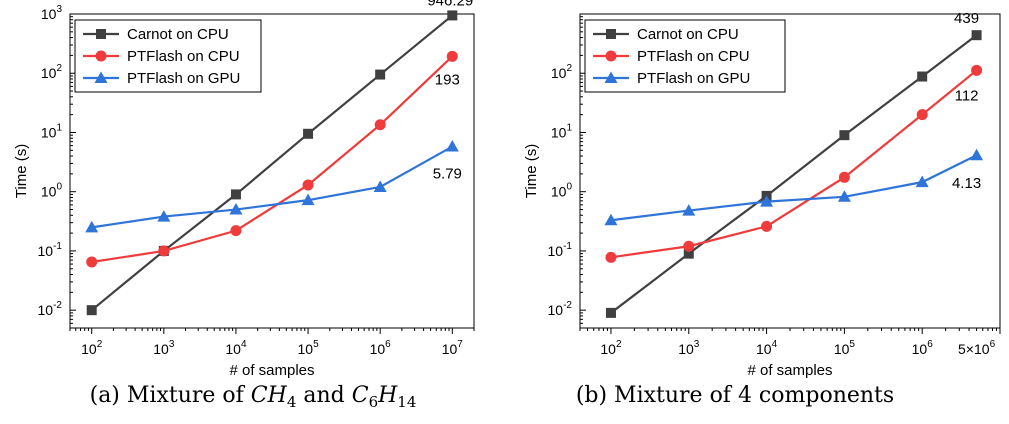  What do you see at coordinates (253, 397) in the screenshot?
I see `caption-a: (a) Mixture of CH4 and C6H14` at bounding box center [253, 397].